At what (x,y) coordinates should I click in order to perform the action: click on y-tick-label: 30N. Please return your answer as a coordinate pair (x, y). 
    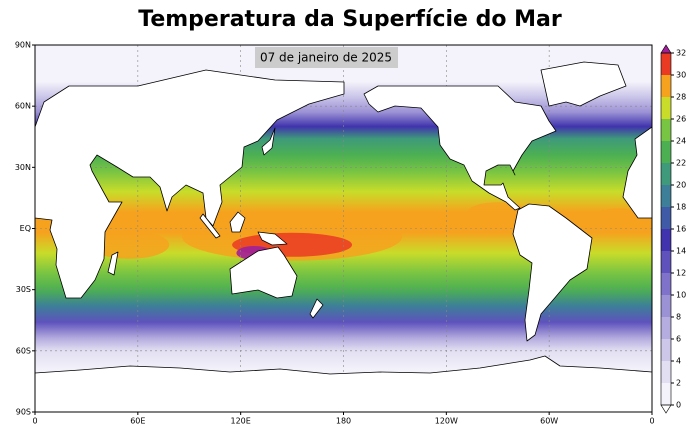
    Looking at the image, I should click on (23, 167).